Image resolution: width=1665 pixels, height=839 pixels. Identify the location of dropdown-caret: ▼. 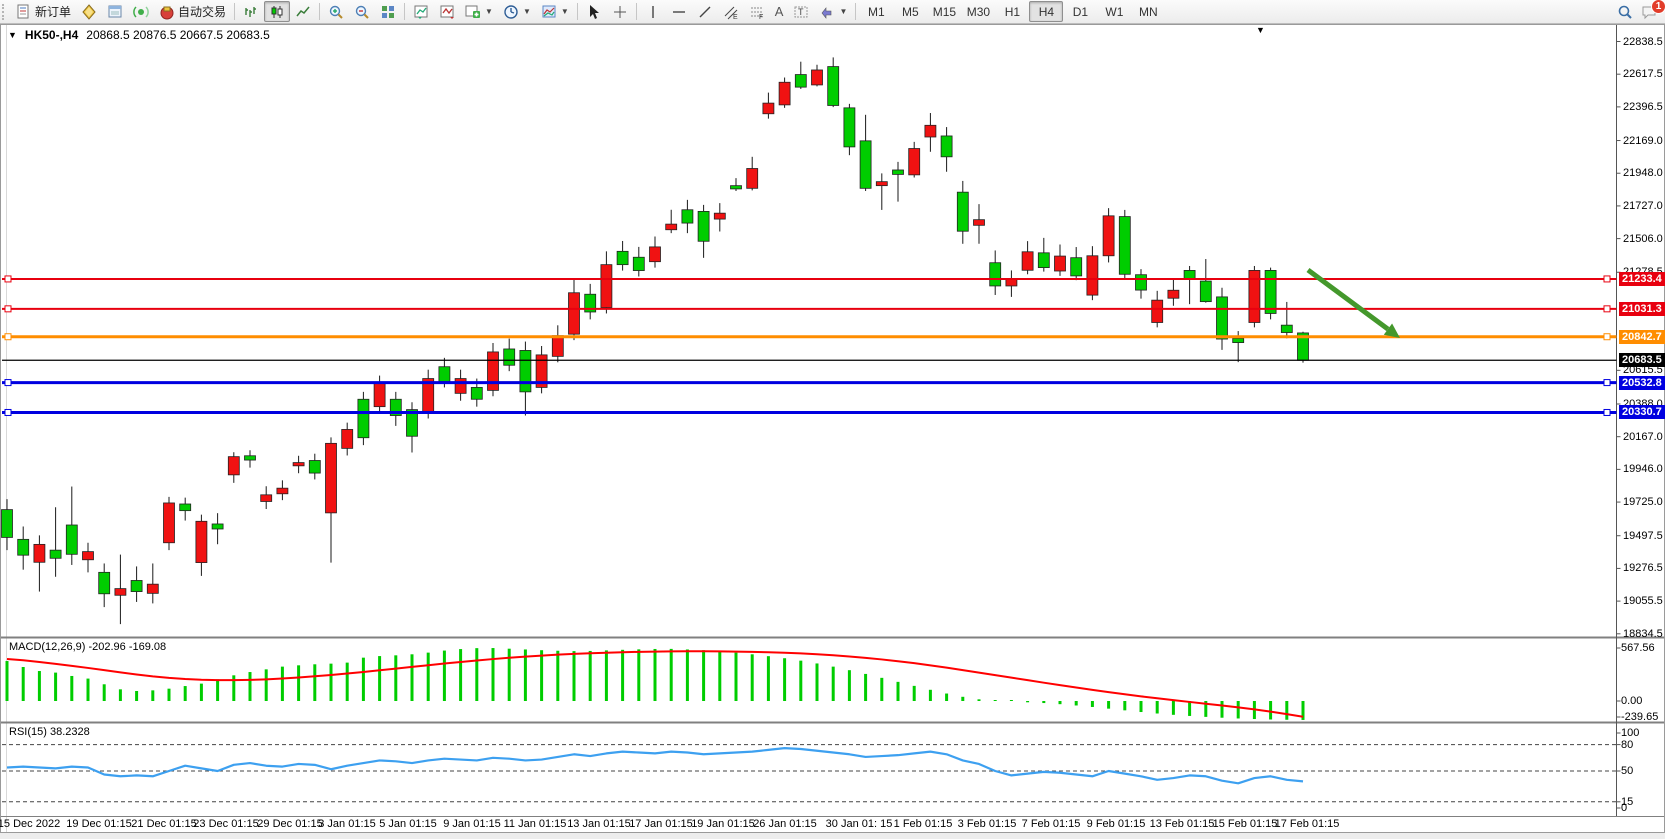
(843, 11).